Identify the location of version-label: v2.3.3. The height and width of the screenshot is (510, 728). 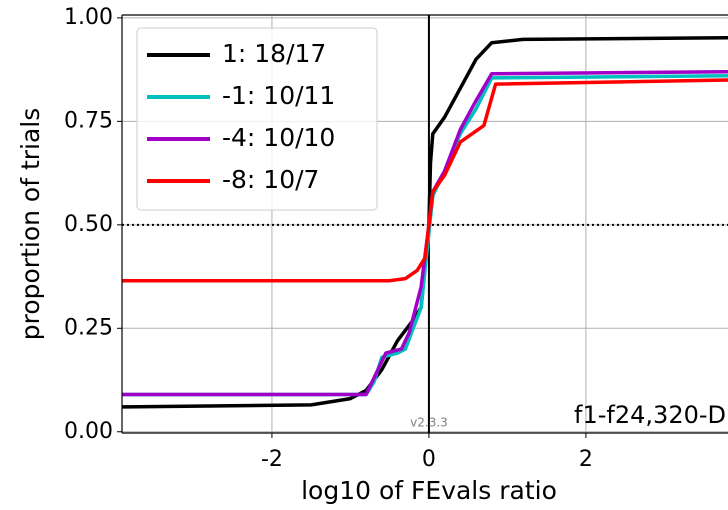
(429, 423).